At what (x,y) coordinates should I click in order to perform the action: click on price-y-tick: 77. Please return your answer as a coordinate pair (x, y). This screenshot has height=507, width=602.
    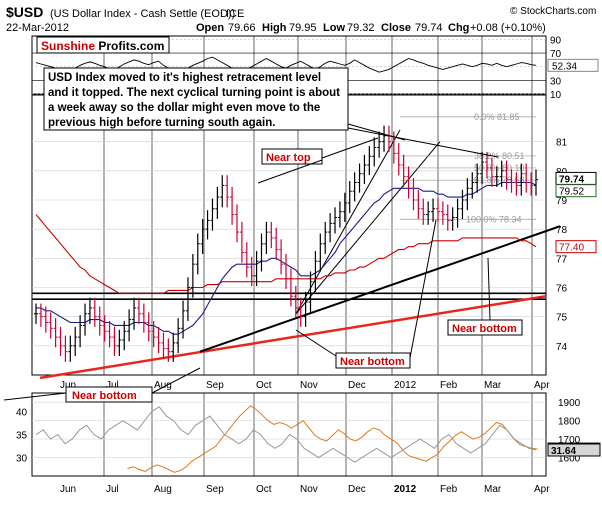
    Looking at the image, I should click on (562, 259).